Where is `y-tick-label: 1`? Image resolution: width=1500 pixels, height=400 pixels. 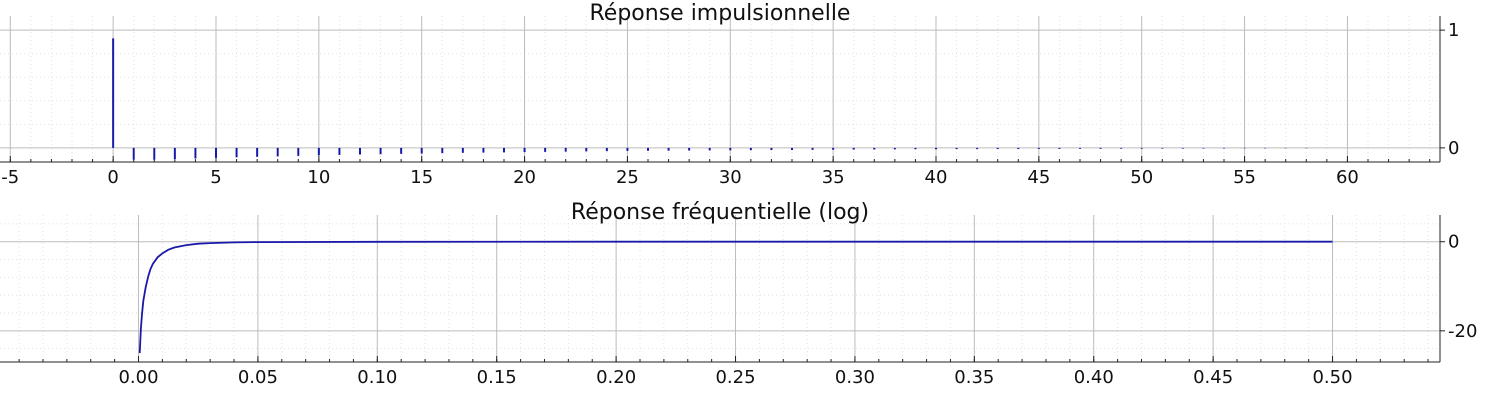
y-tick-label: 1 is located at coordinates (1453, 30).